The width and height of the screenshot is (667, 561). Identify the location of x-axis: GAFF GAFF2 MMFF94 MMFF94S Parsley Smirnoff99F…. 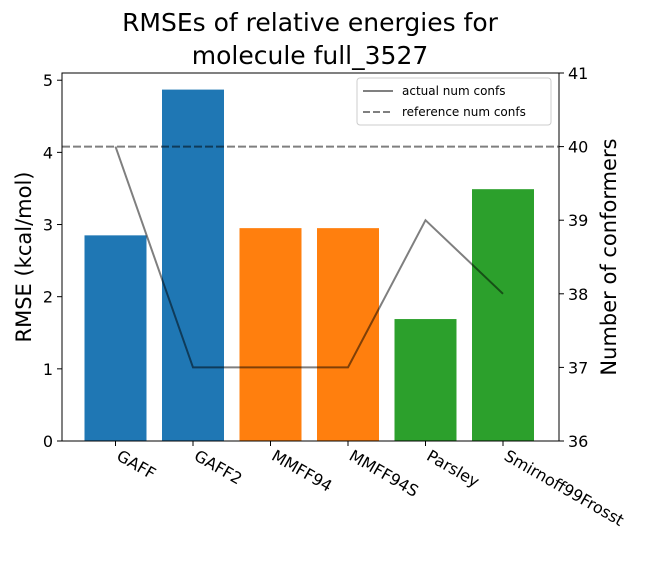
(370, 485).